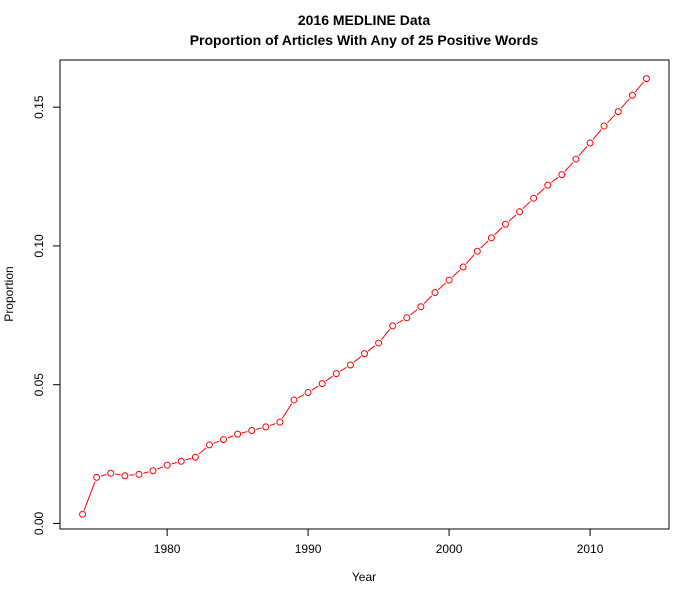 The width and height of the screenshot is (700, 600). What do you see at coordinates (39, 385) in the screenshot?
I see `y-tick-label: 0.05` at bounding box center [39, 385].